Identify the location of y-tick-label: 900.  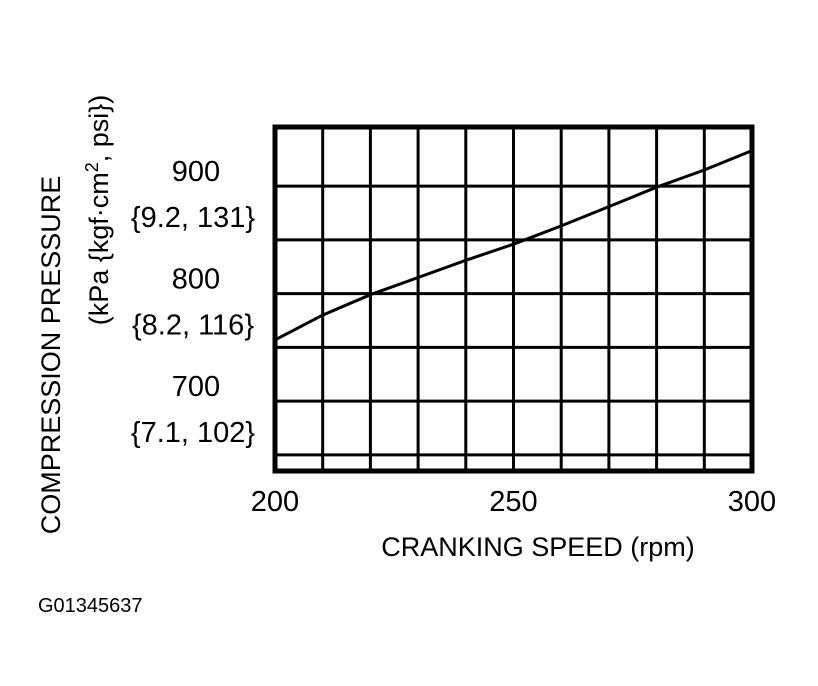
(196, 172).